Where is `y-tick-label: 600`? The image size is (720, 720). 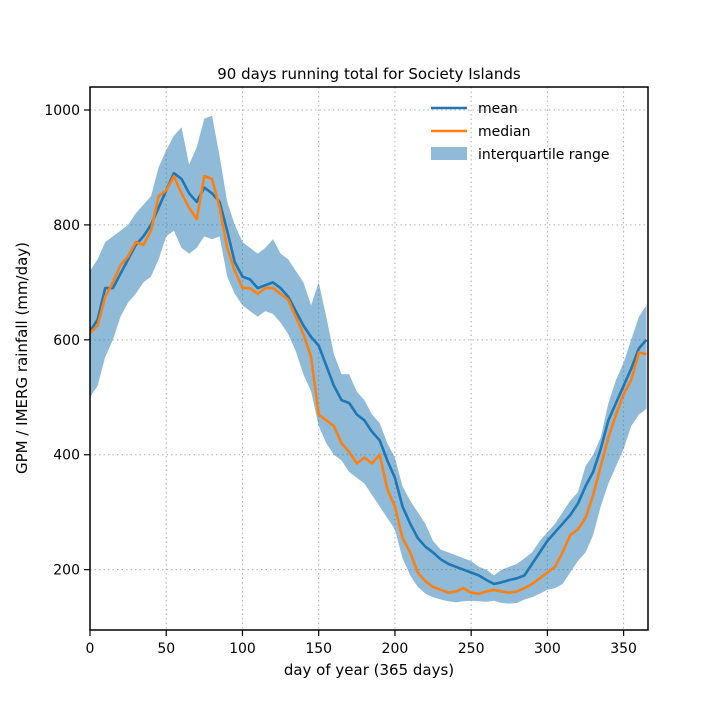 y-tick-label: 600 is located at coordinates (66, 341).